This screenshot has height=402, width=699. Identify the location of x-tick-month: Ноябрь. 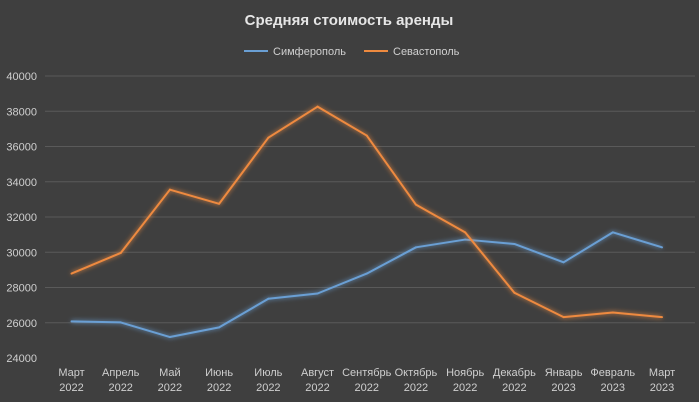
(465, 373).